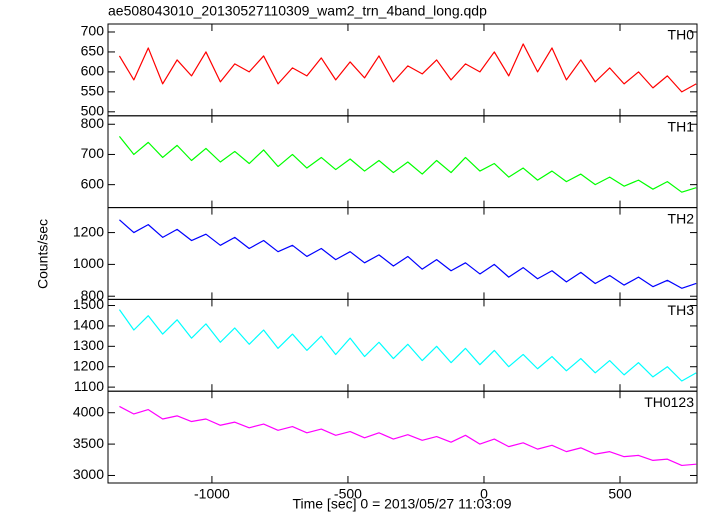  I want to click on panel-label: TH2, so click(681, 218).